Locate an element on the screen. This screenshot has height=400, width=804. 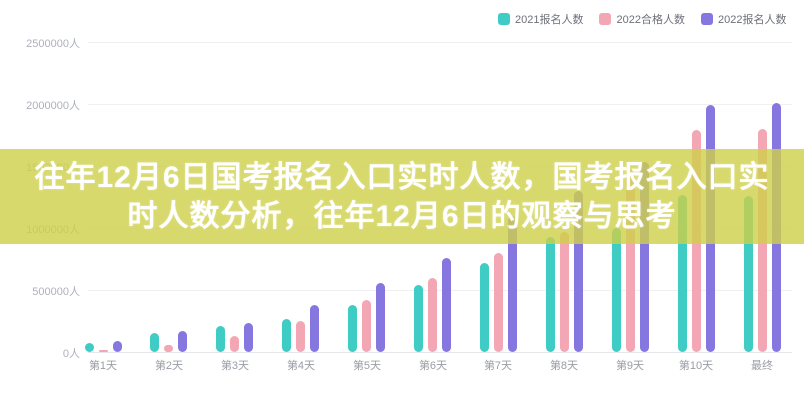
y-axis-tick-label: 2000000人 is located at coordinates (53, 106).